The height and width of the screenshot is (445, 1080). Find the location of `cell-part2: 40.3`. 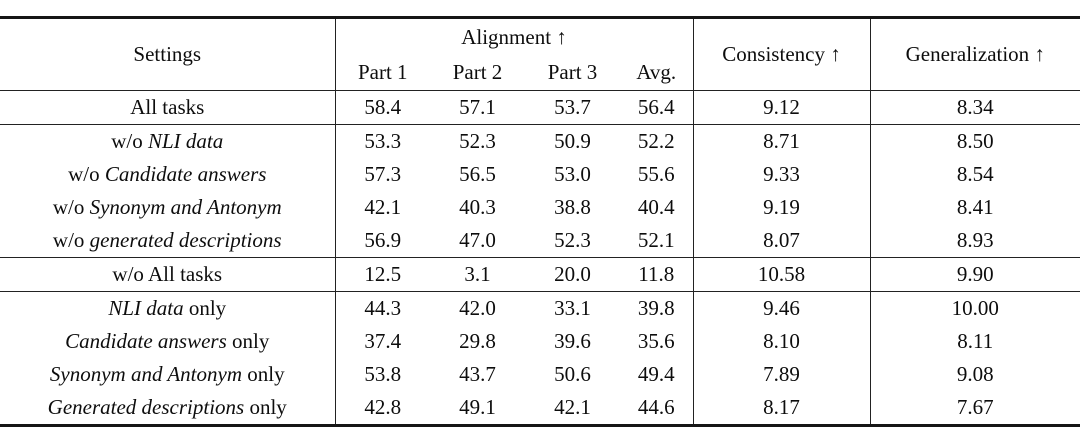

cell-part2: 40.3 is located at coordinates (477, 206).